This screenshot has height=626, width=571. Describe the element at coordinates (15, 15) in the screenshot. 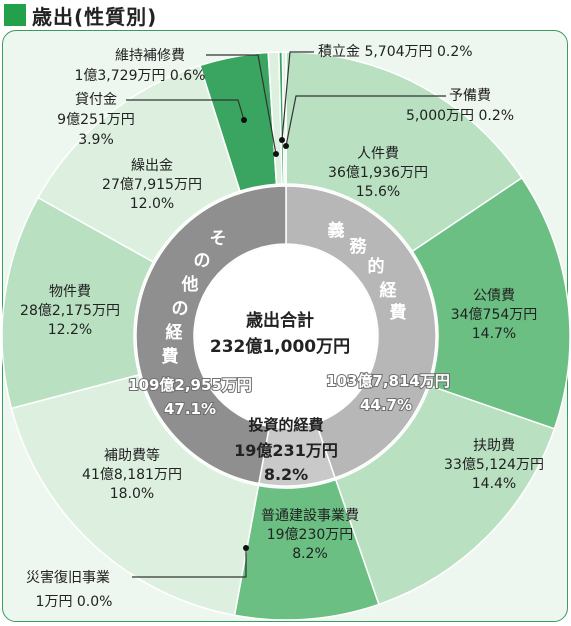

I see `header-square-icon` at that location.